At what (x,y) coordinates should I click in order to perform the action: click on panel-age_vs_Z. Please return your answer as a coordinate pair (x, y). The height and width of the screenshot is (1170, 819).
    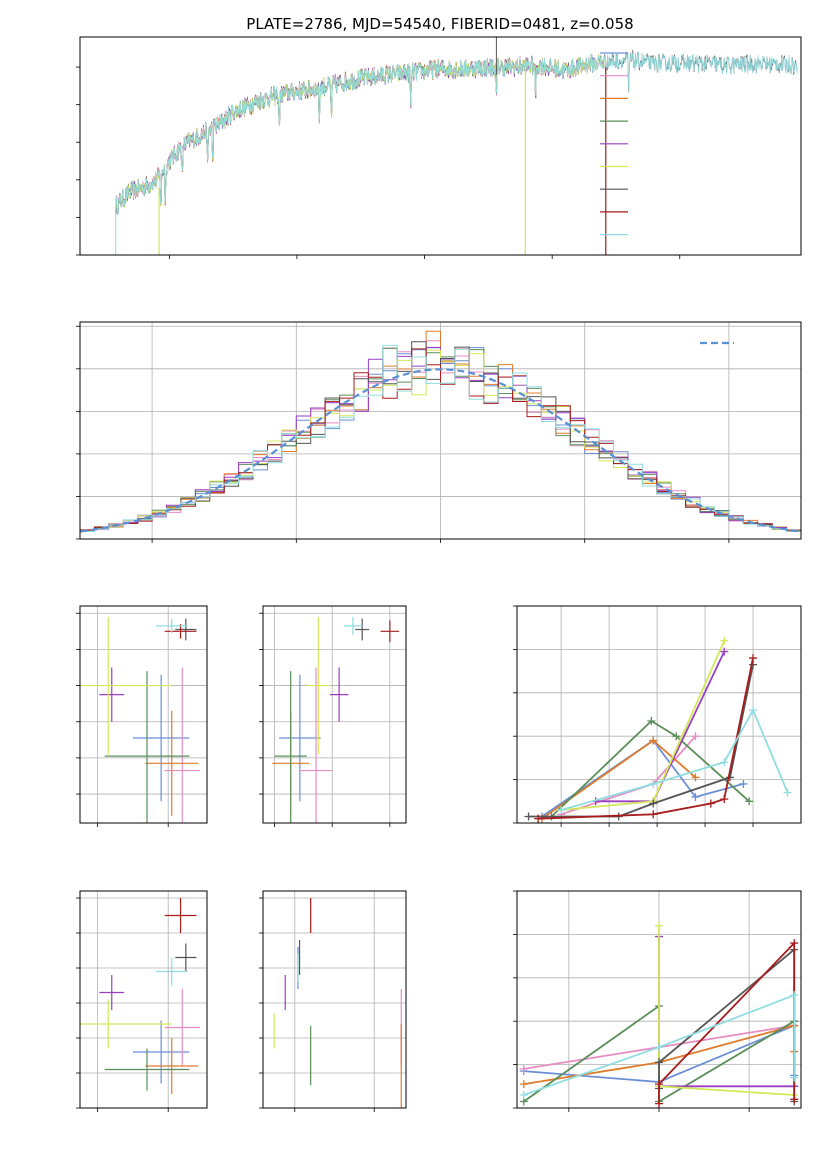
    Looking at the image, I should click on (142, 716).